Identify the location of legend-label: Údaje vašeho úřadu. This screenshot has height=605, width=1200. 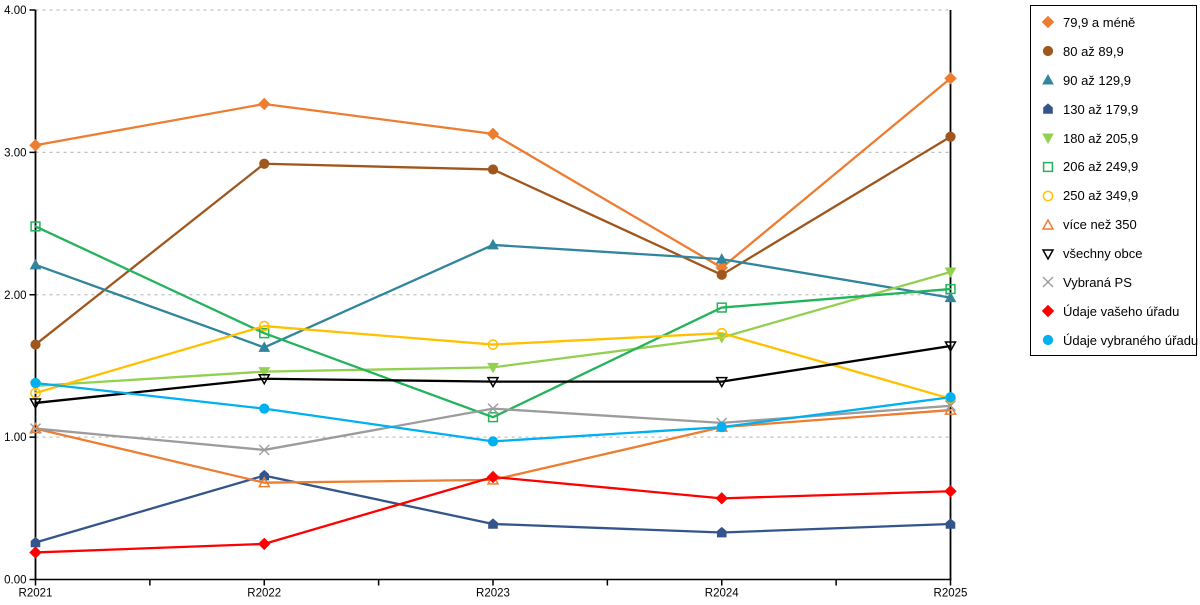
(1121, 311).